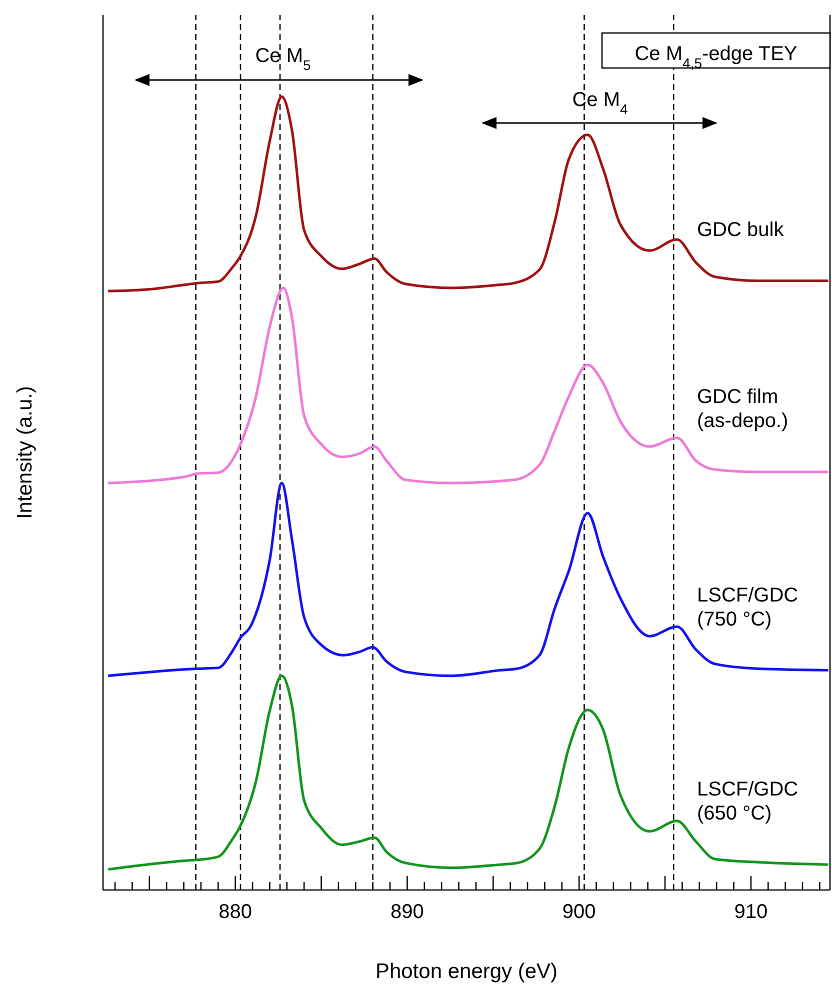  Describe the element at coordinates (579, 912) in the screenshot. I see `x-tick-label: 900` at that location.